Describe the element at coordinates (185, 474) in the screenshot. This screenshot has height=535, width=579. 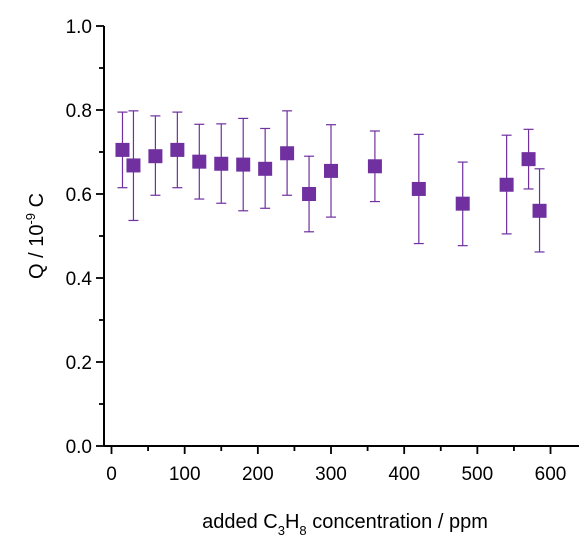
I see `x-tick-label: 100` at that location.